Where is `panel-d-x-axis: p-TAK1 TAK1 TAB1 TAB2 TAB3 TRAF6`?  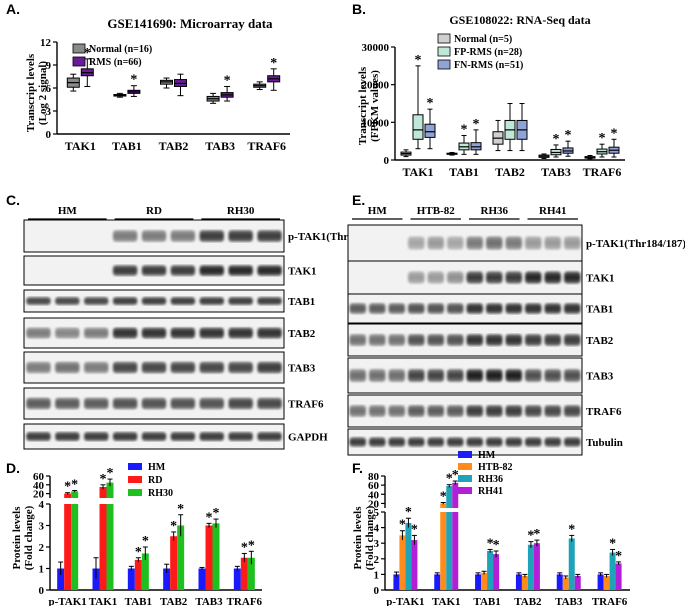
panel-d-x-axis: p-TAK1 TAK1 TAB1 TAB2 TAB3 TRAF6 is located at coordinates (156, 601).